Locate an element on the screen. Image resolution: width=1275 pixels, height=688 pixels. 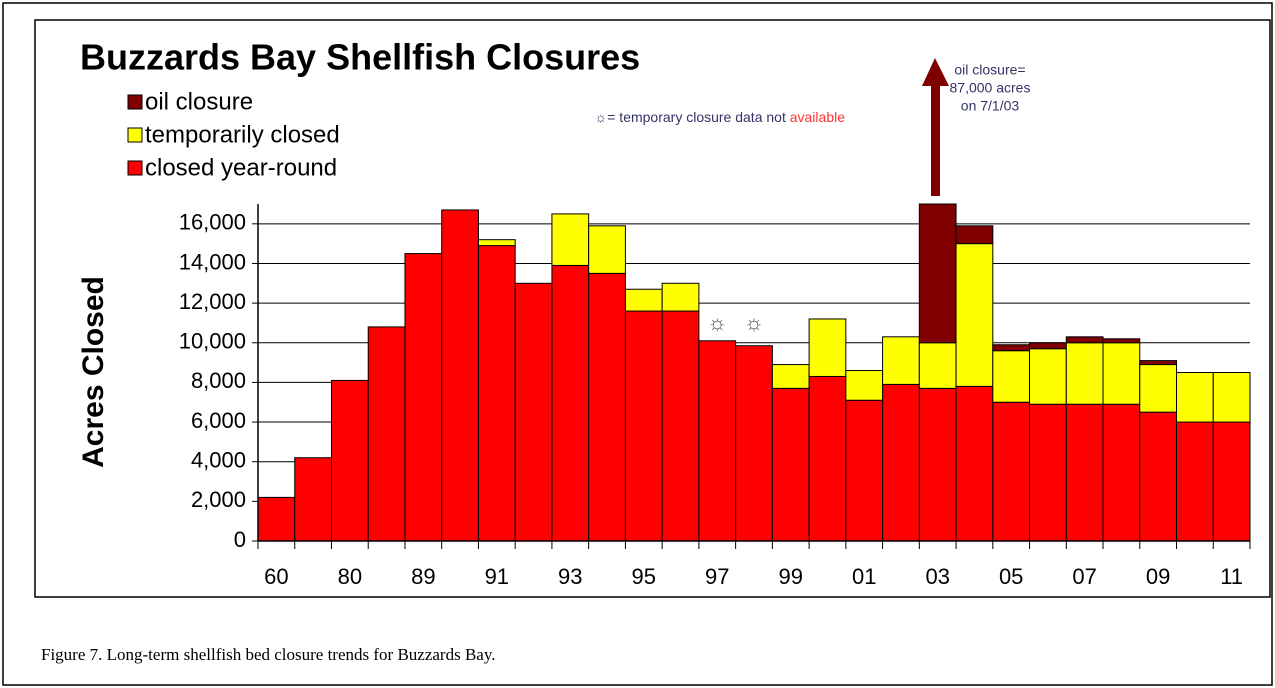
legend-label: temporarily closed is located at coordinates (242, 134).